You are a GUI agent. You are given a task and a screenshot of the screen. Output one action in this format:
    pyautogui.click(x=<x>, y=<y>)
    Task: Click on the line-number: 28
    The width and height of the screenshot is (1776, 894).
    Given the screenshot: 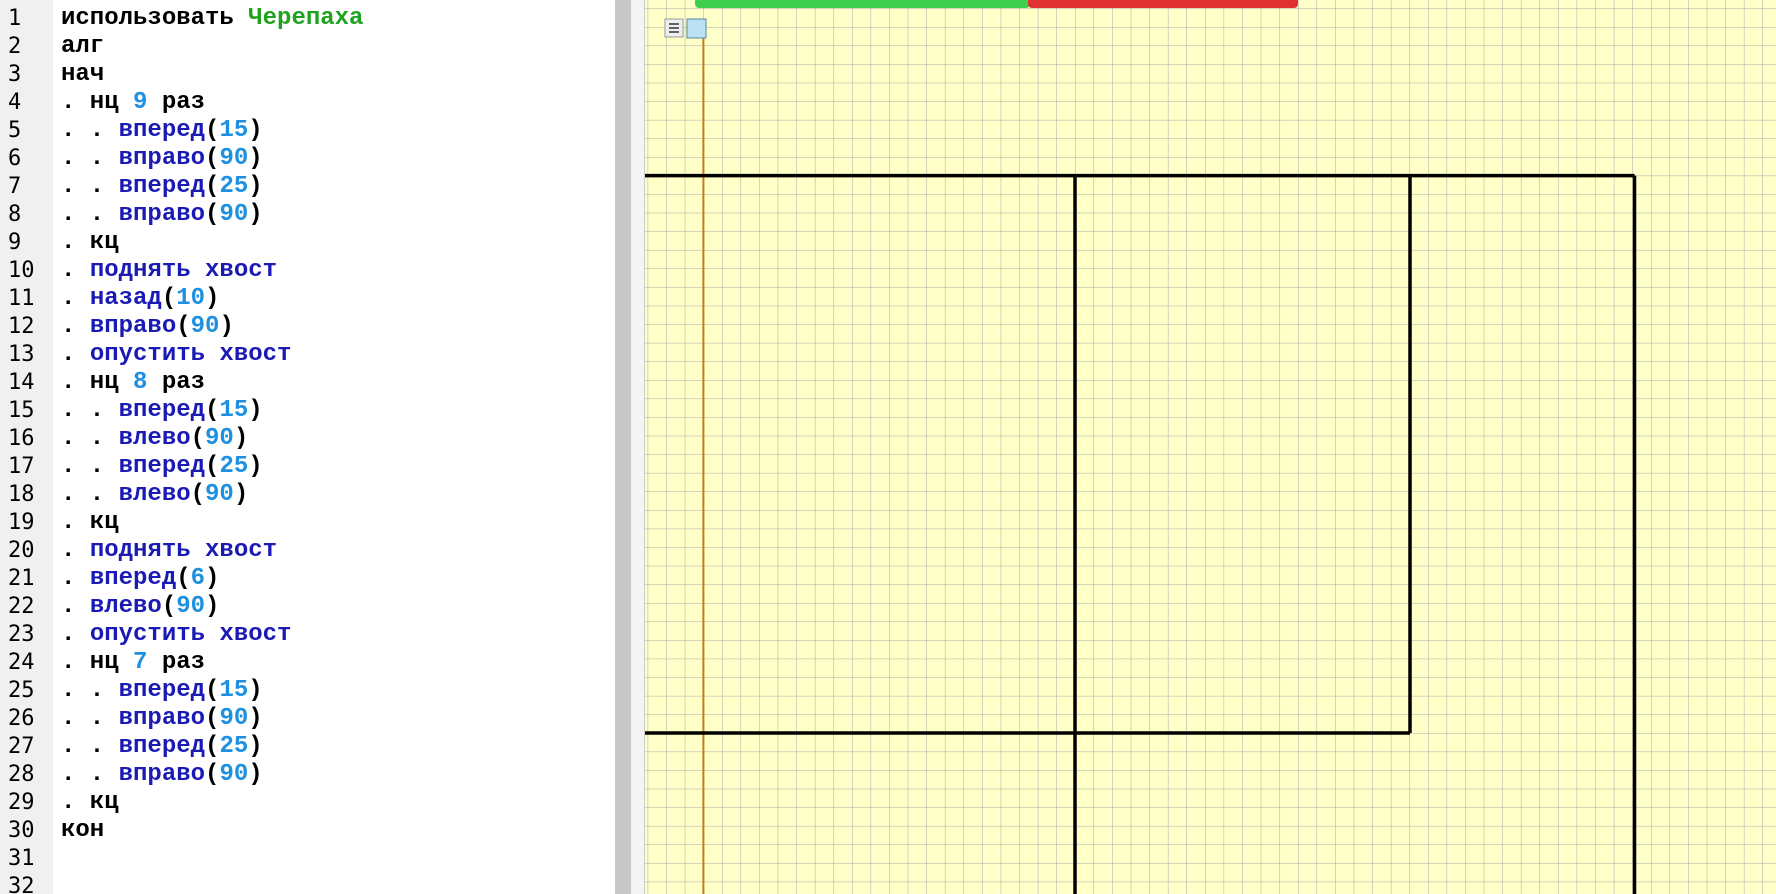 What is the action you would take?
    pyautogui.click(x=21, y=774)
    